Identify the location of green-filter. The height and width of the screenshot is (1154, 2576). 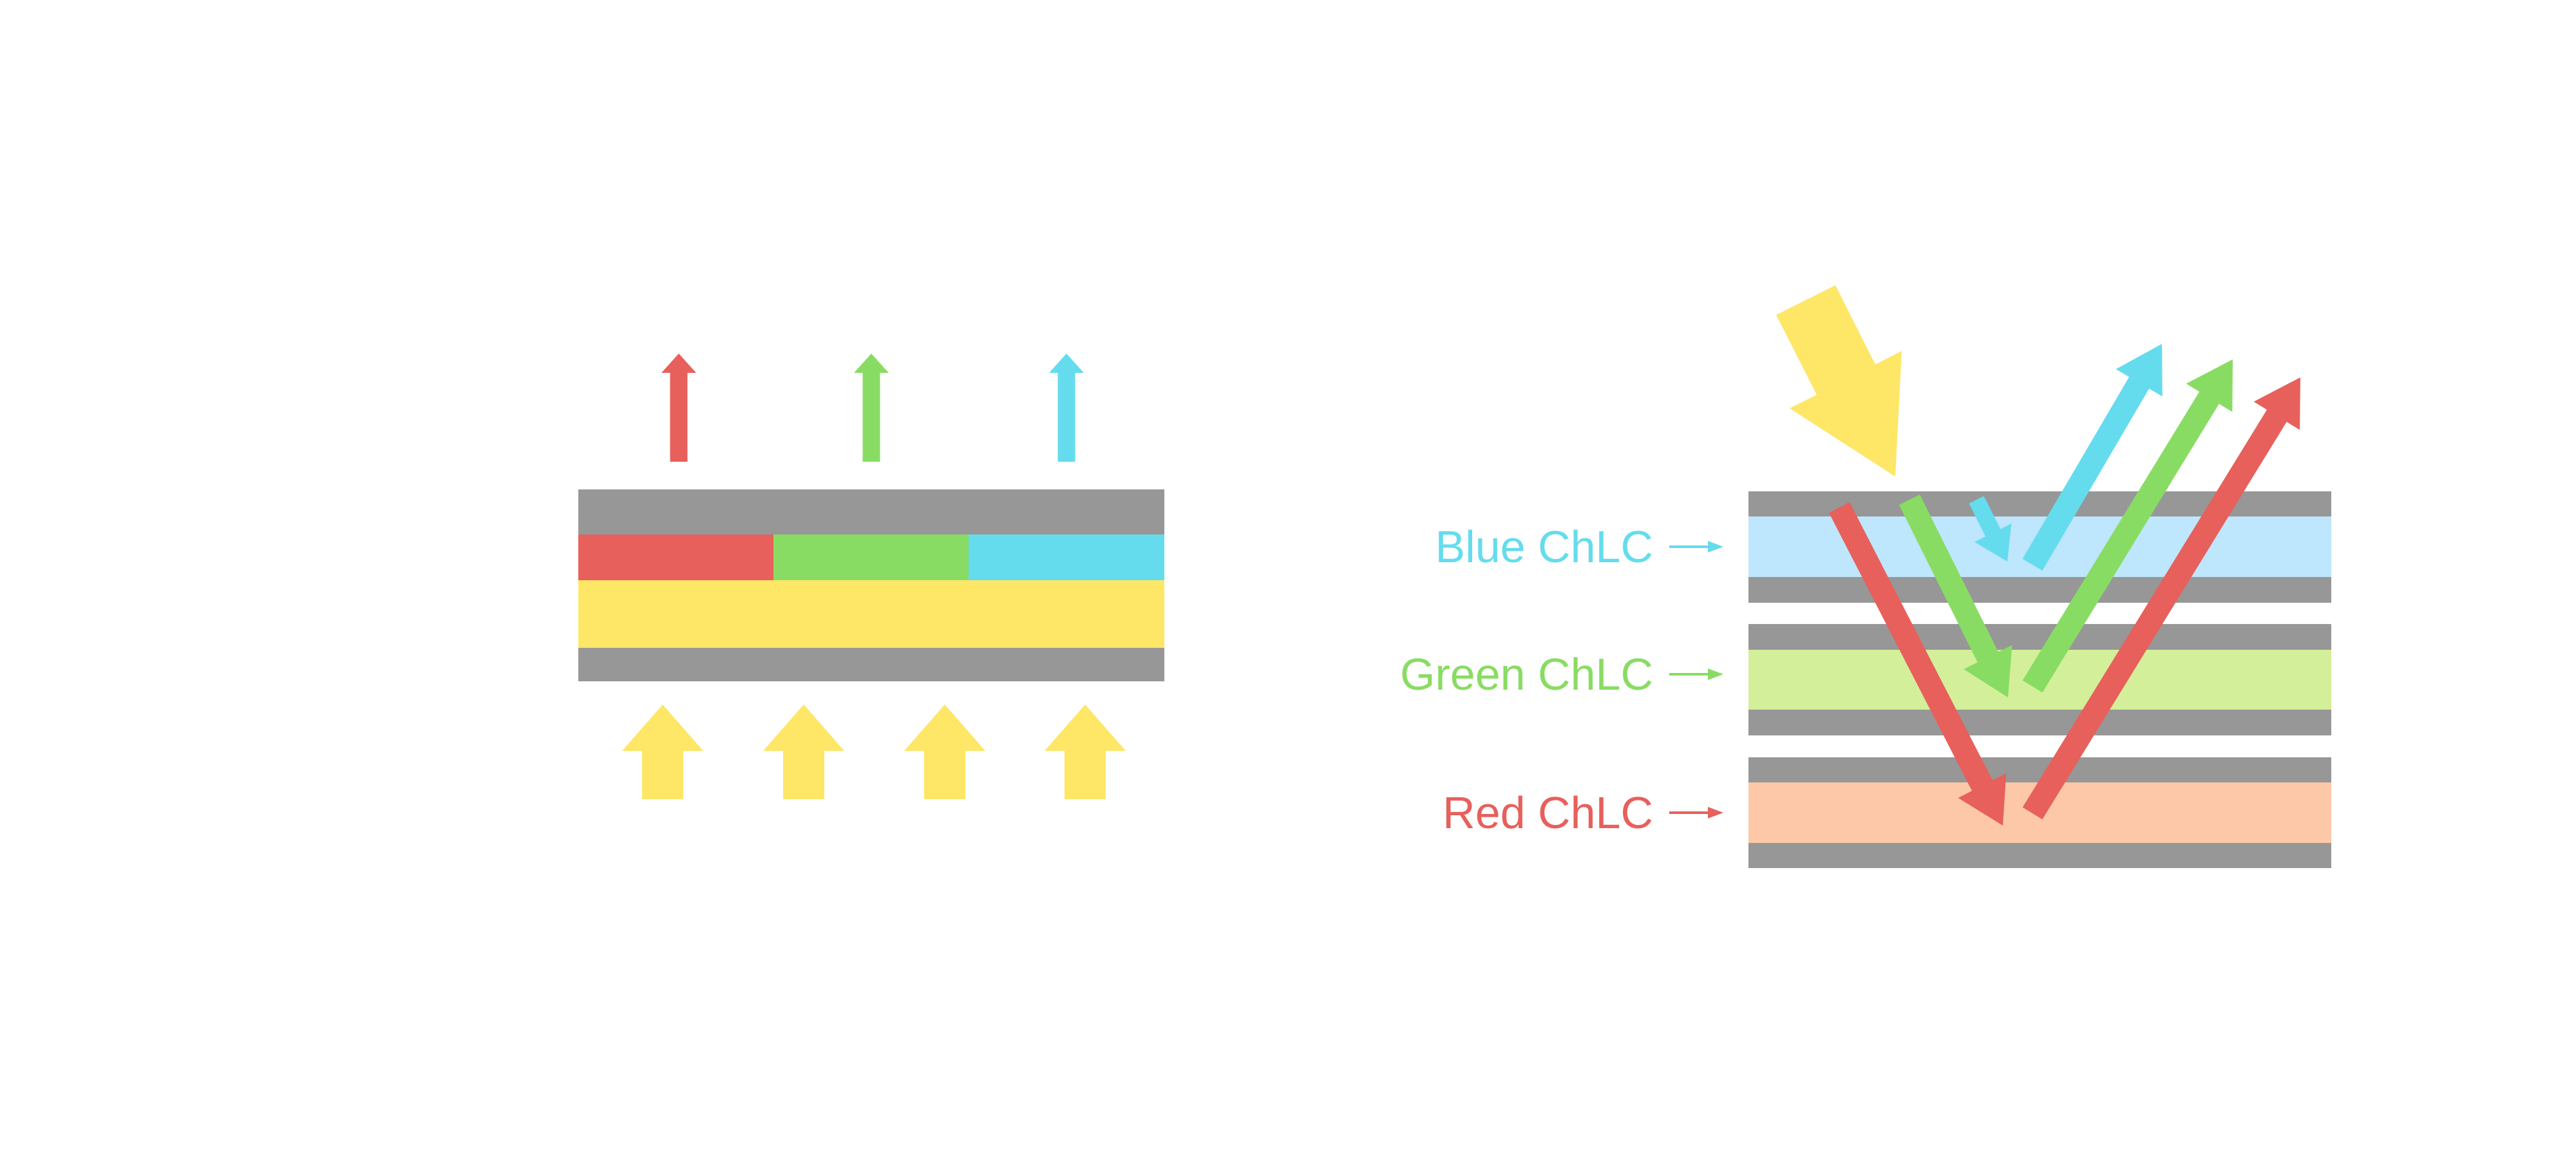
(871, 557).